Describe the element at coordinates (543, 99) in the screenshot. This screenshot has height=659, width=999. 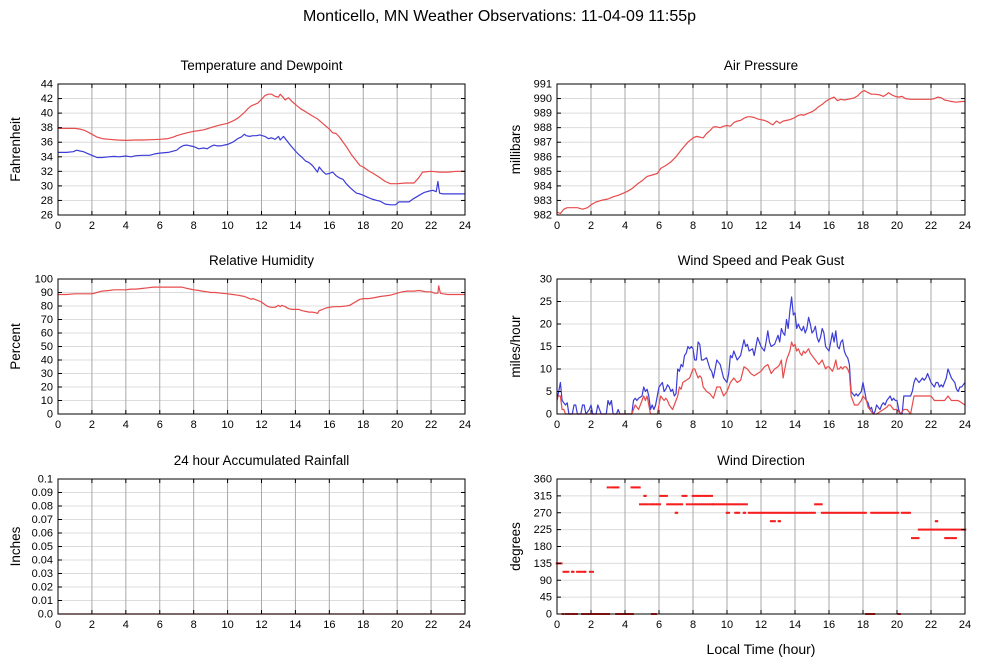
I see `y-tick-label: 990` at that location.